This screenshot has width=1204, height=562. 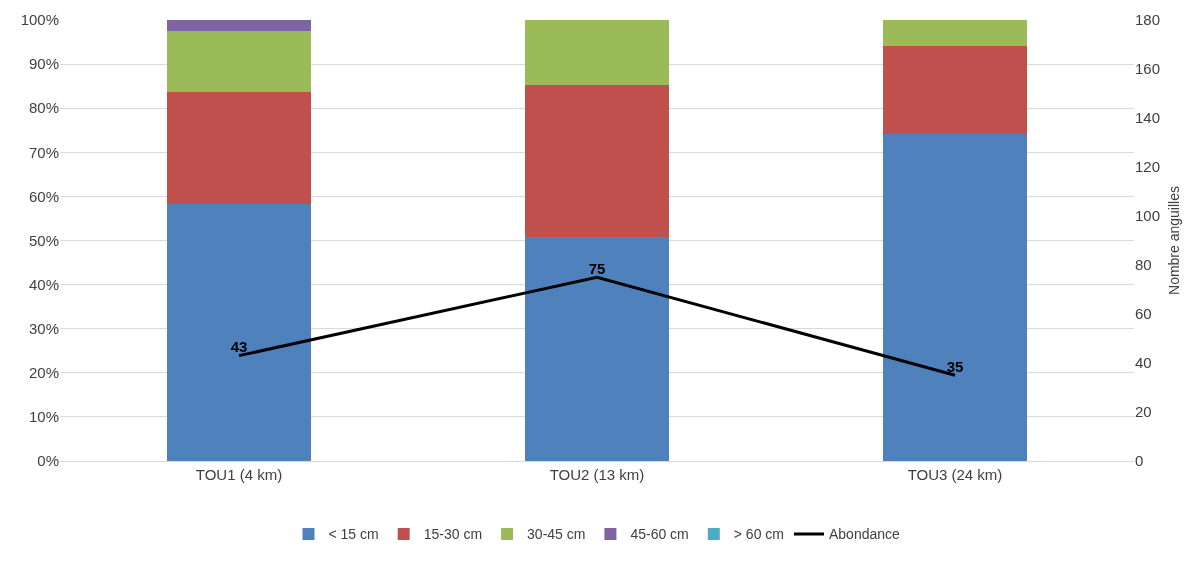 What do you see at coordinates (1139, 461) in the screenshot?
I see `y2-tick-label: 0` at bounding box center [1139, 461].